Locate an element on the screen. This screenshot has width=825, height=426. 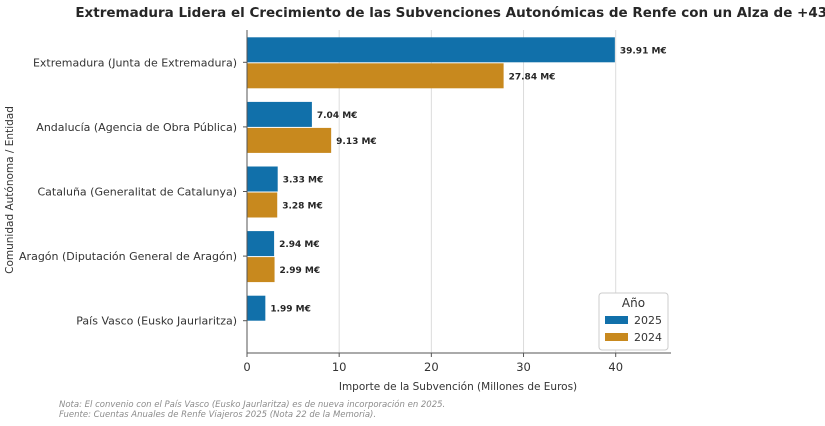
legend-swatch-2024 is located at coordinates (616, 337).